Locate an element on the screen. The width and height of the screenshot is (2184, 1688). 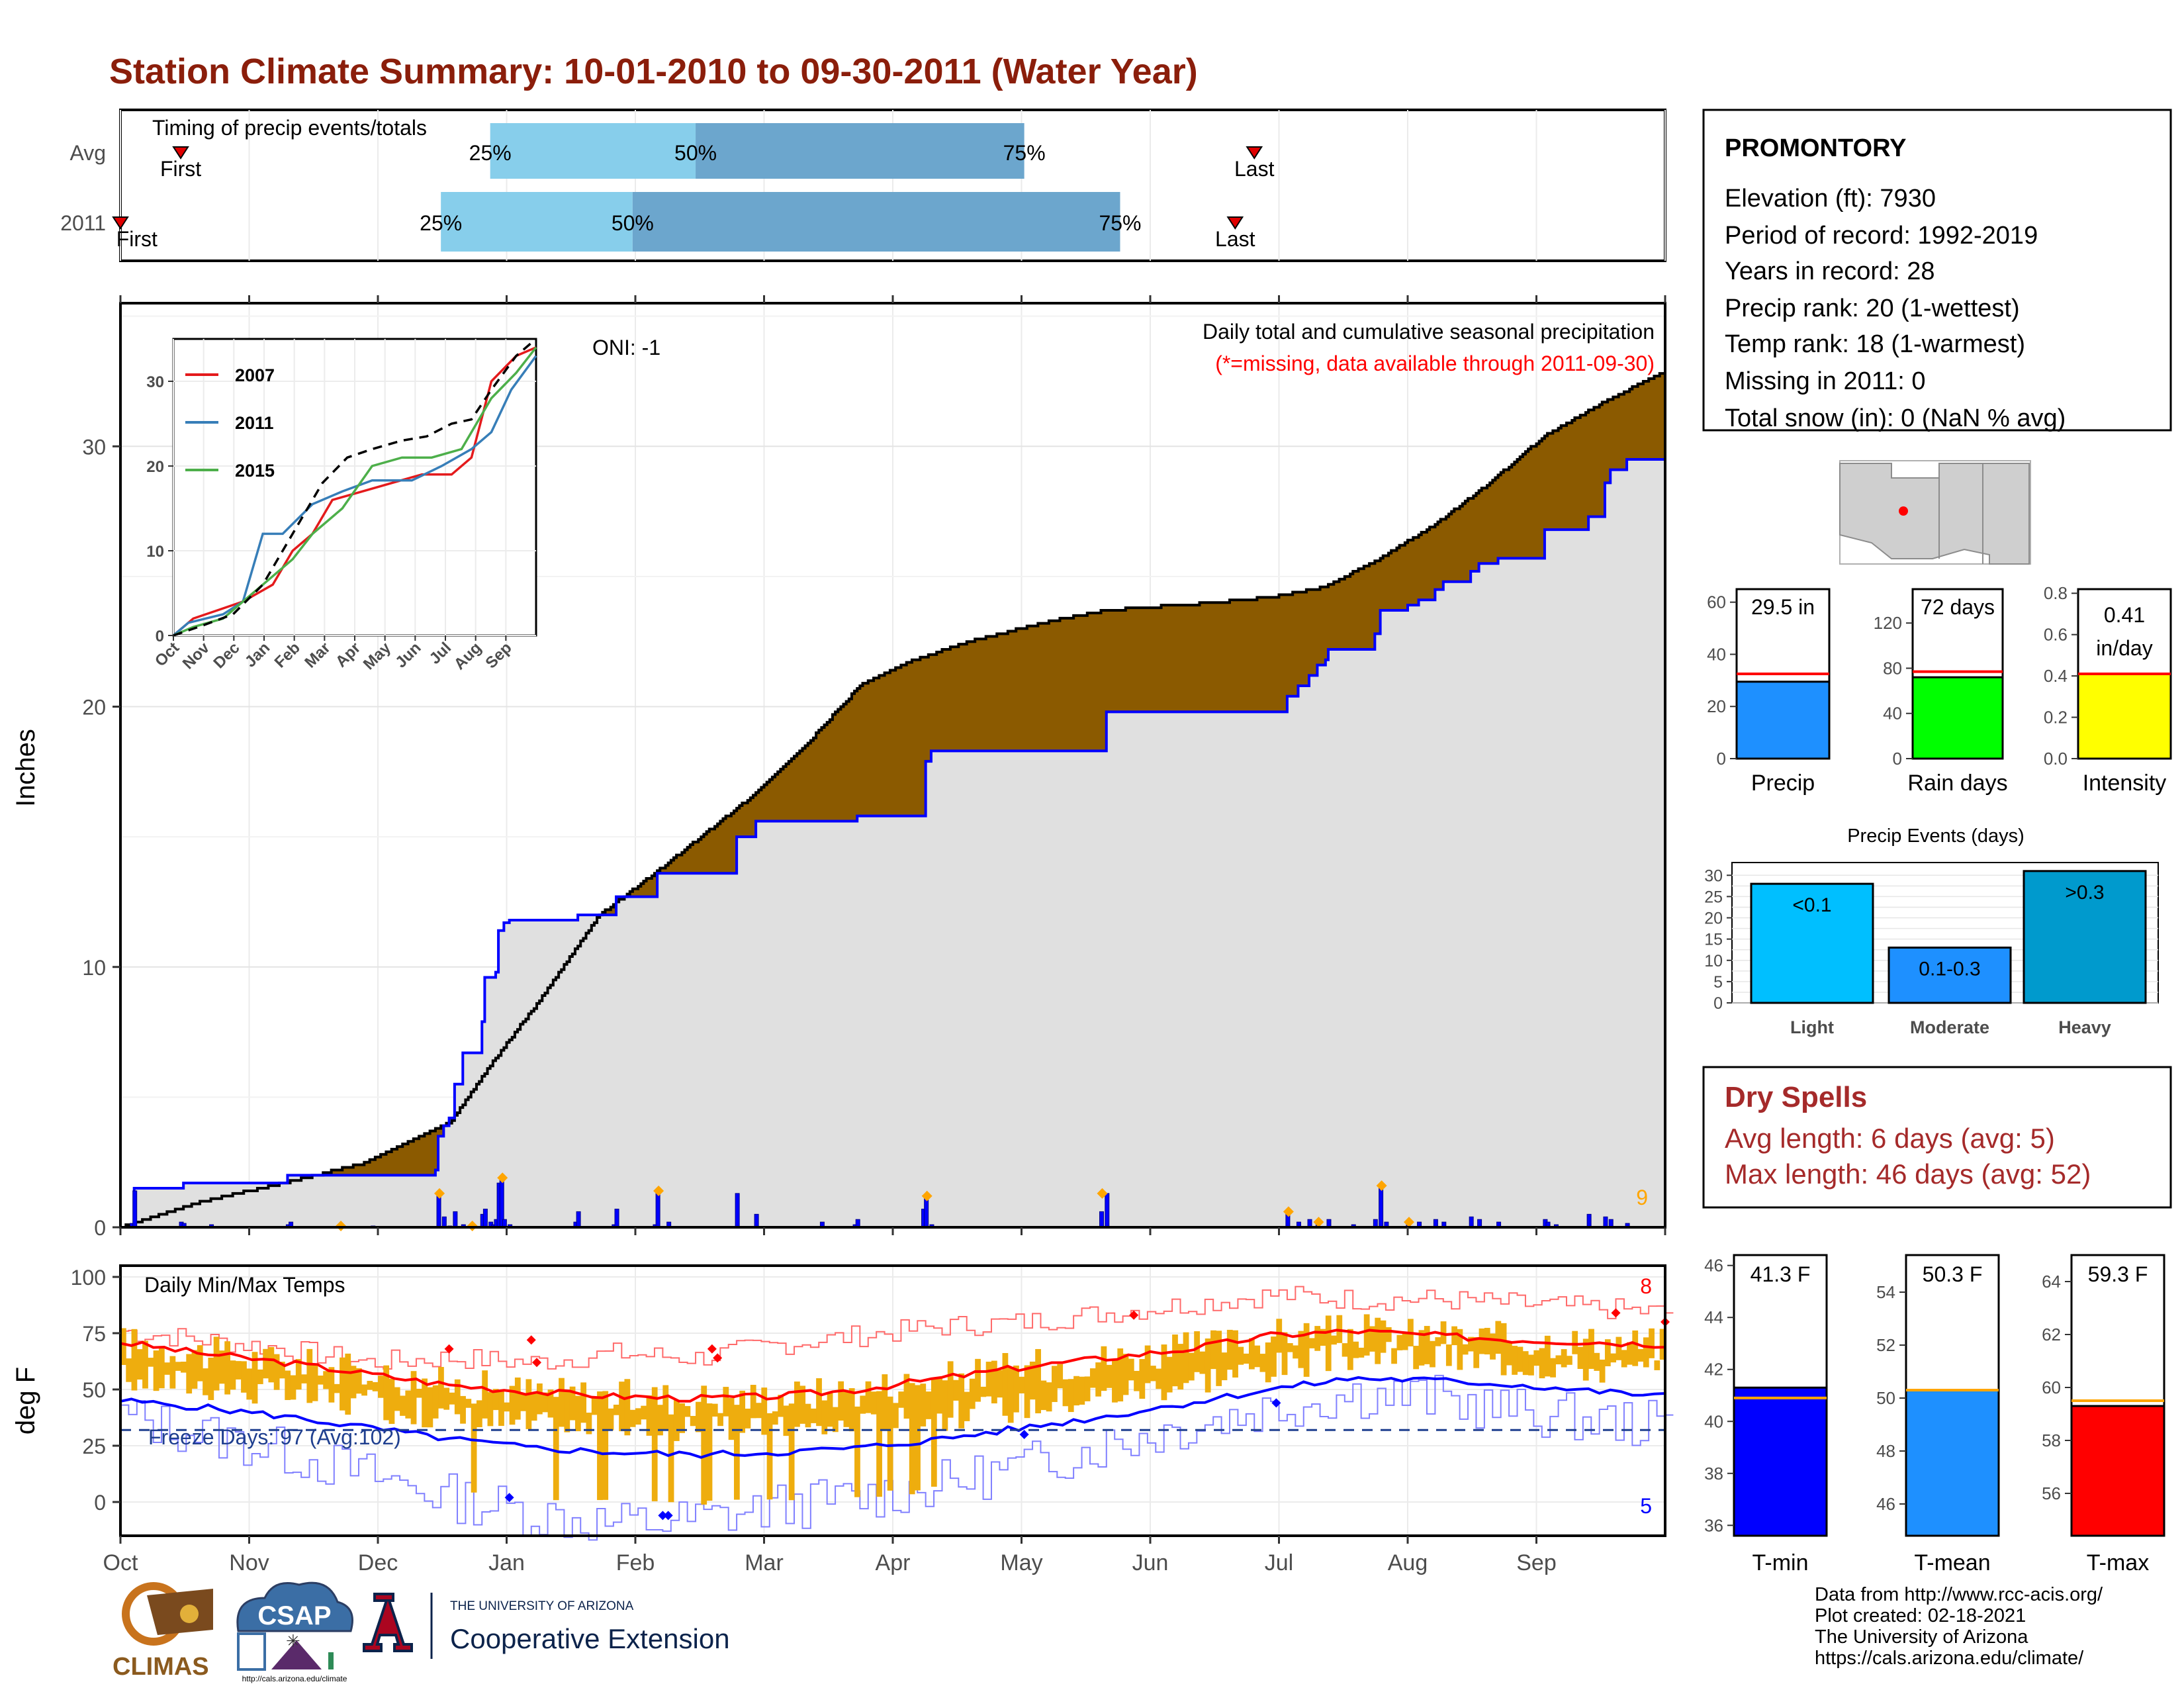
station-name: PROMONTORY is located at coordinates (1815, 148).